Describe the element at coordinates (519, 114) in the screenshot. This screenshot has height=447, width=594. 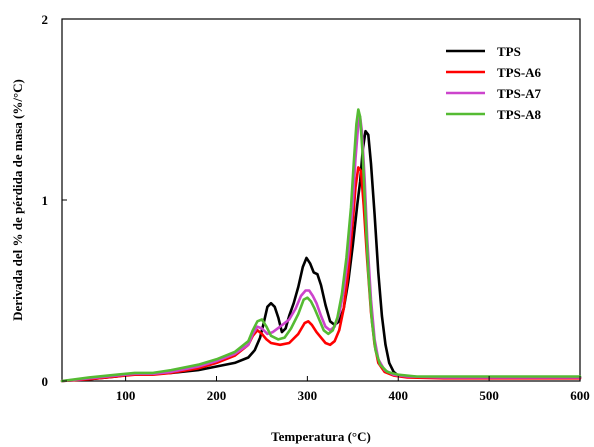
I see `legend-label-tps-a8: TPS-A8` at that location.